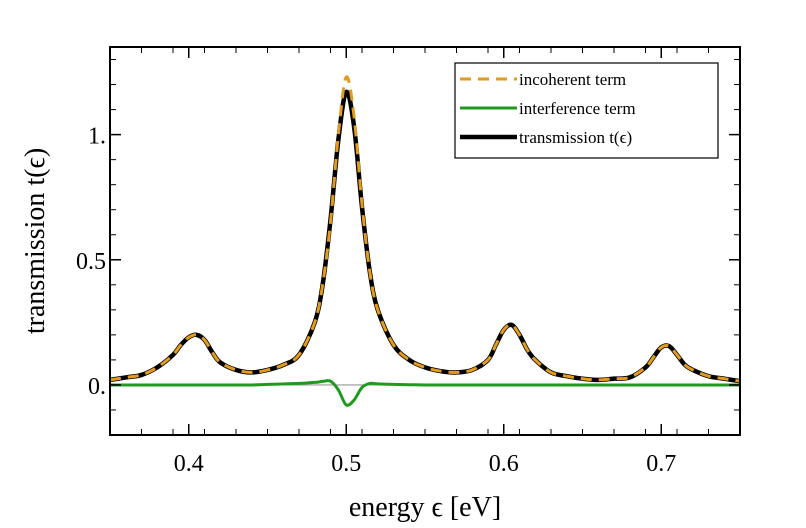  Describe the element at coordinates (575, 137) in the screenshot. I see `legend-label: transmission t(ϵ)` at that location.